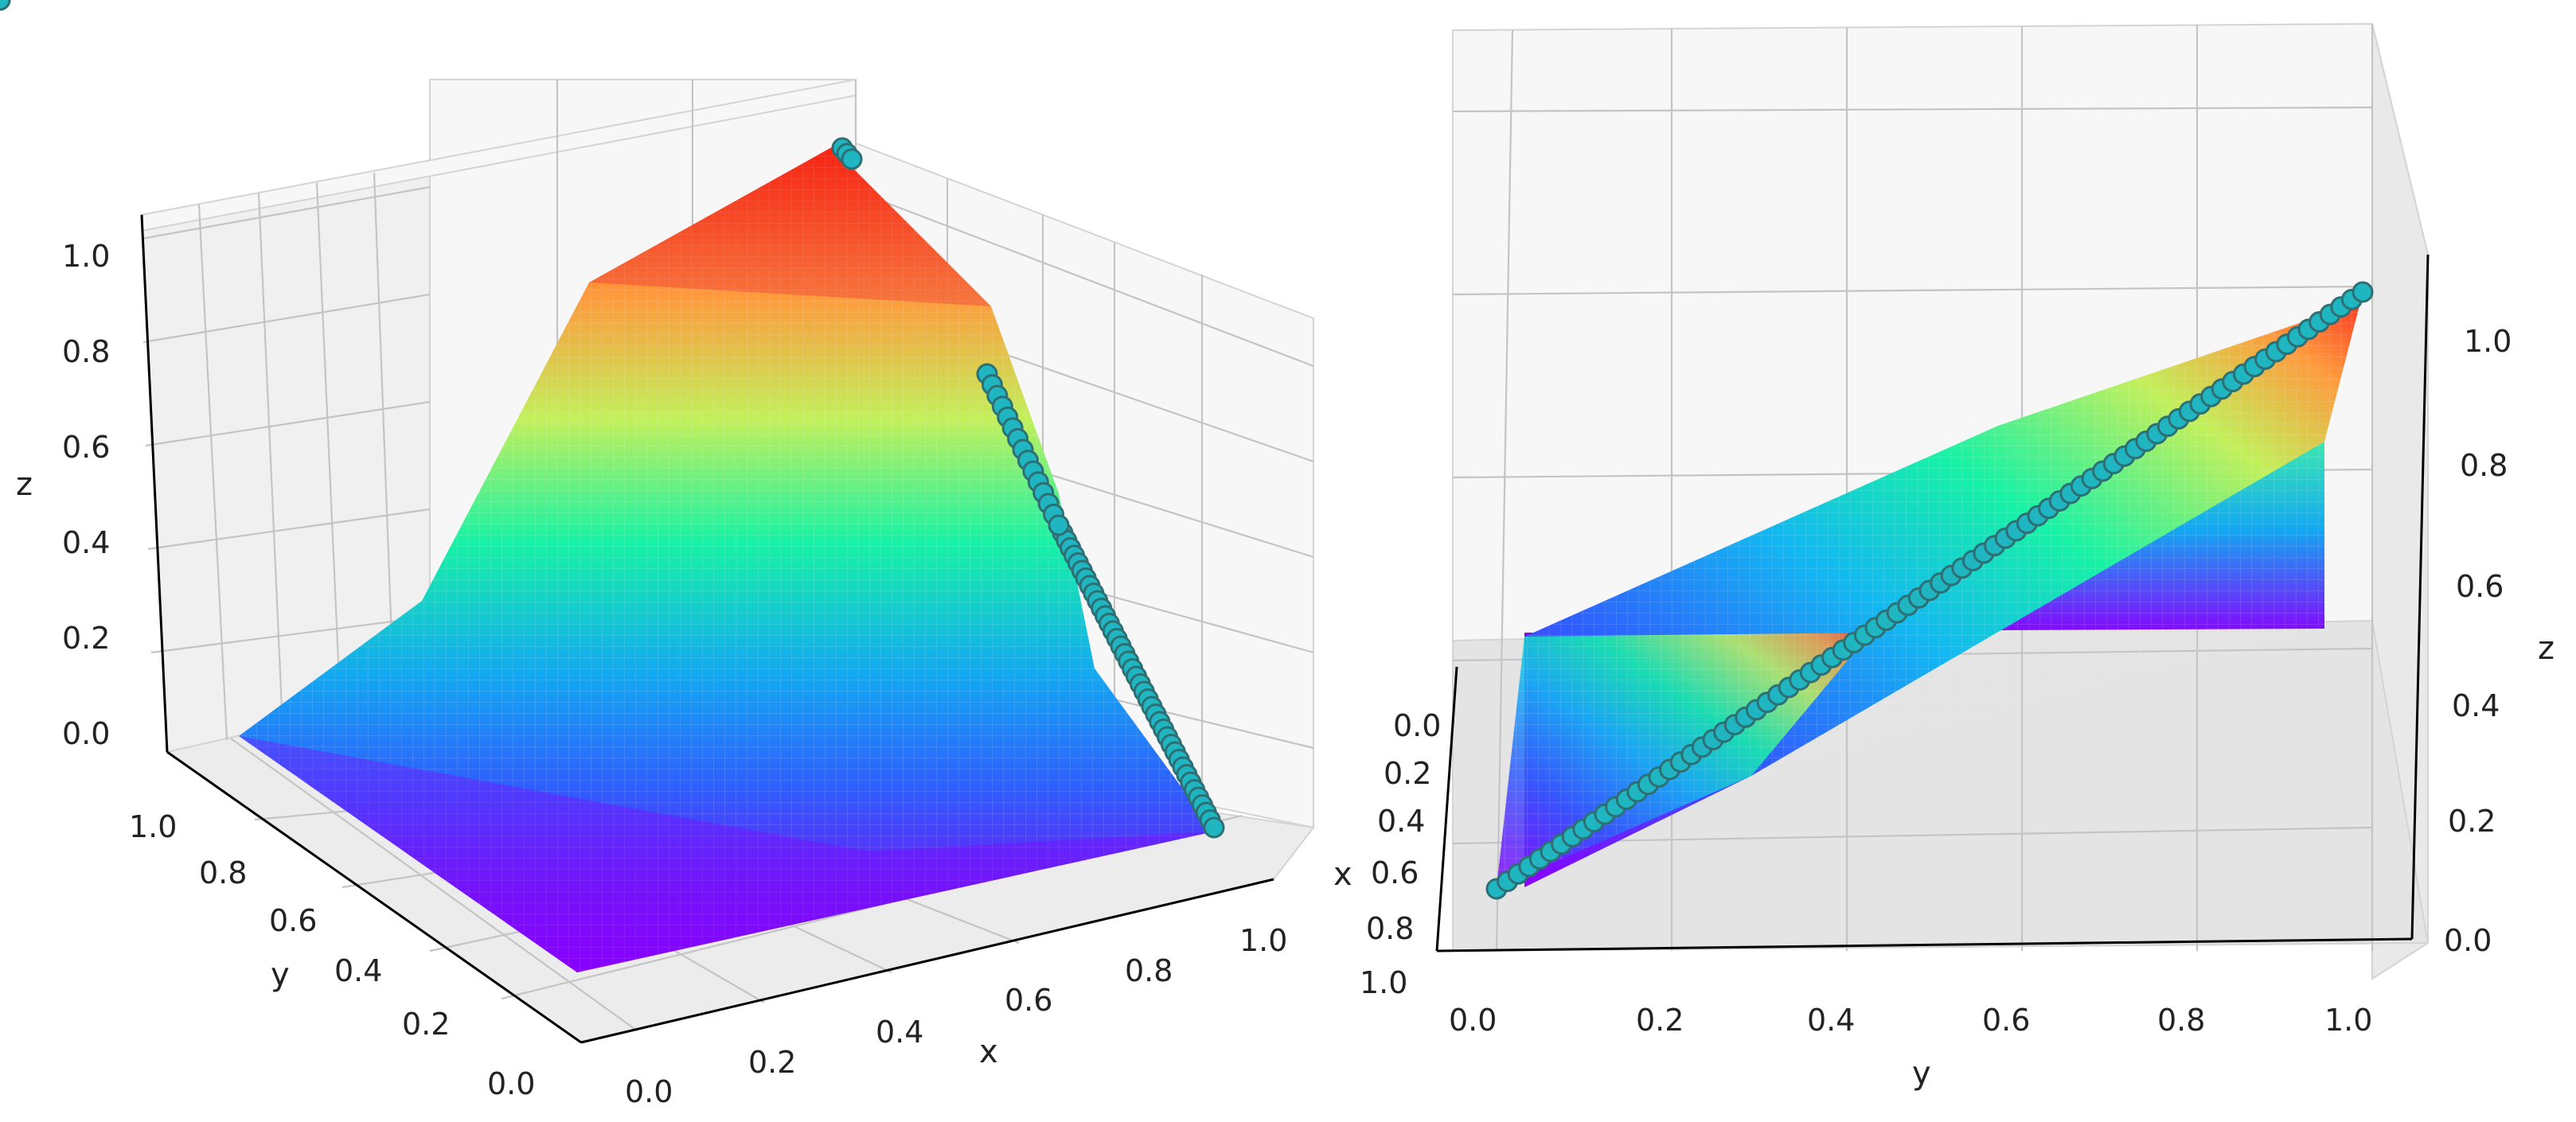 The height and width of the screenshot is (1122, 2576). I want to click on right-y-tick: 0.6, so click(2006, 1020).